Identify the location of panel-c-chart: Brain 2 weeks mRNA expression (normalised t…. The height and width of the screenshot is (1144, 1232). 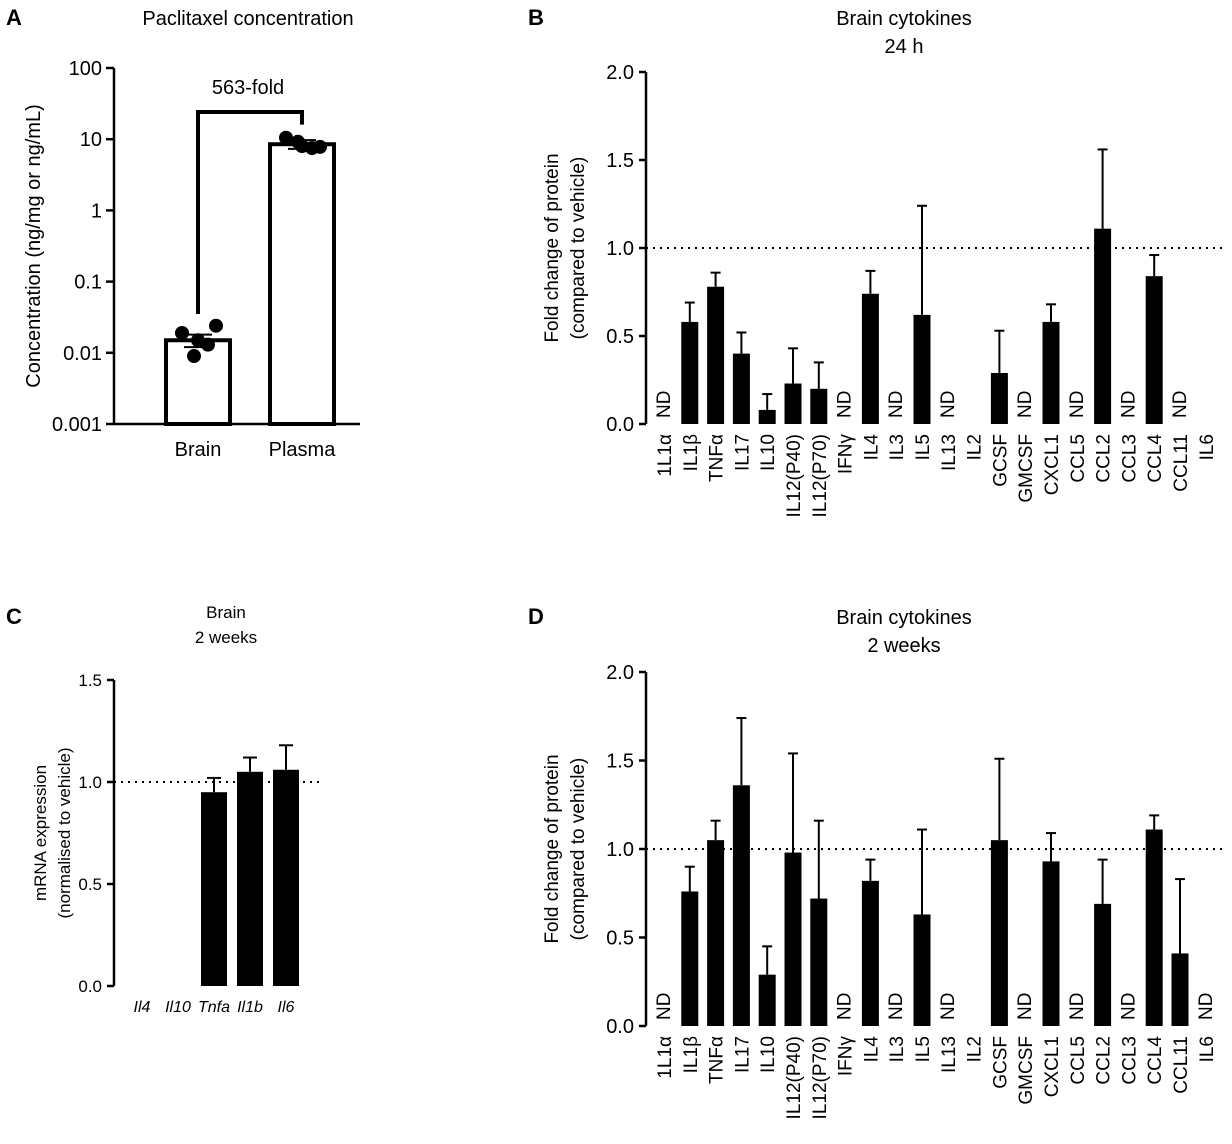
(175, 809).